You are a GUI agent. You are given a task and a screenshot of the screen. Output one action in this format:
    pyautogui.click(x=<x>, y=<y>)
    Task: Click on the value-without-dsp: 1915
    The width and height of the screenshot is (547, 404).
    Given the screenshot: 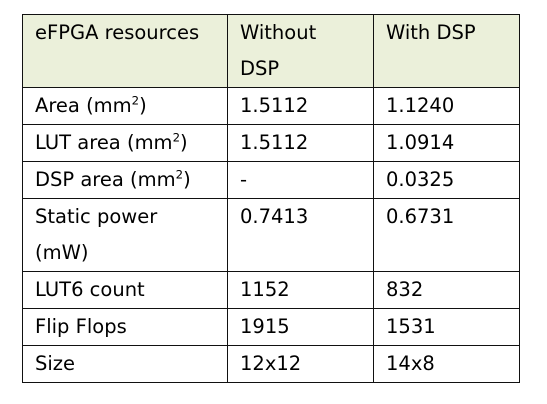 What is the action you would take?
    pyautogui.click(x=300, y=327)
    